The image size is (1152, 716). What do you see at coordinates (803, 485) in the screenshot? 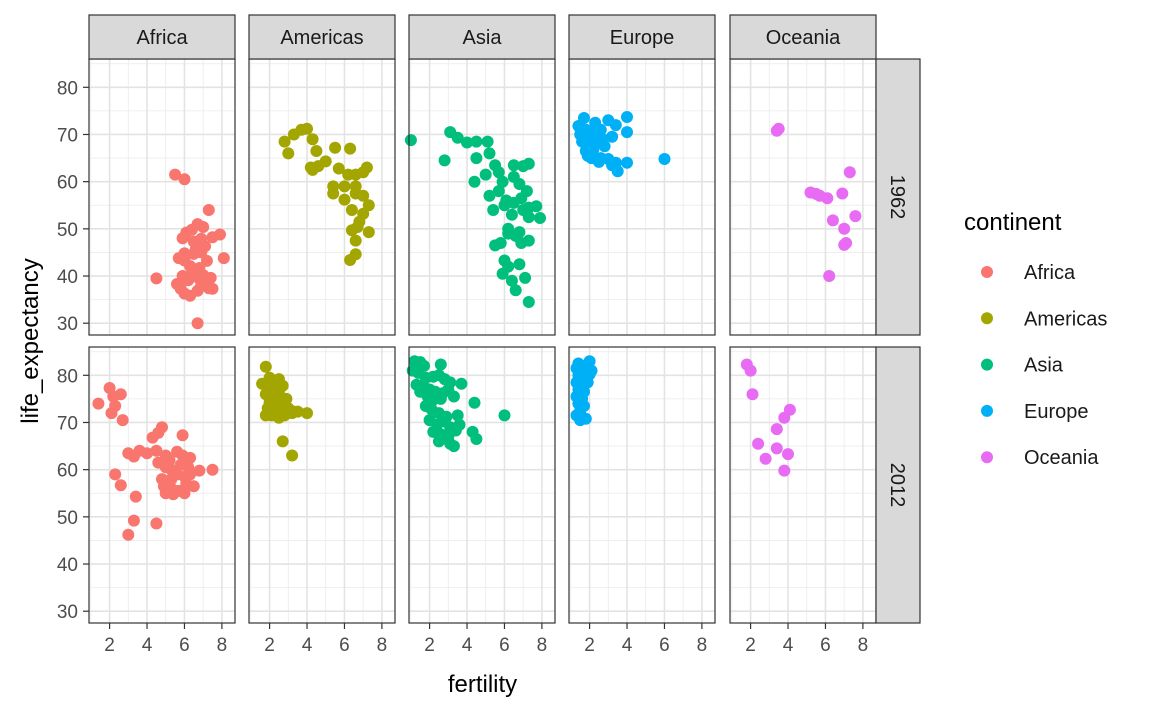
I see `panel-oceania-2012` at bounding box center [803, 485].